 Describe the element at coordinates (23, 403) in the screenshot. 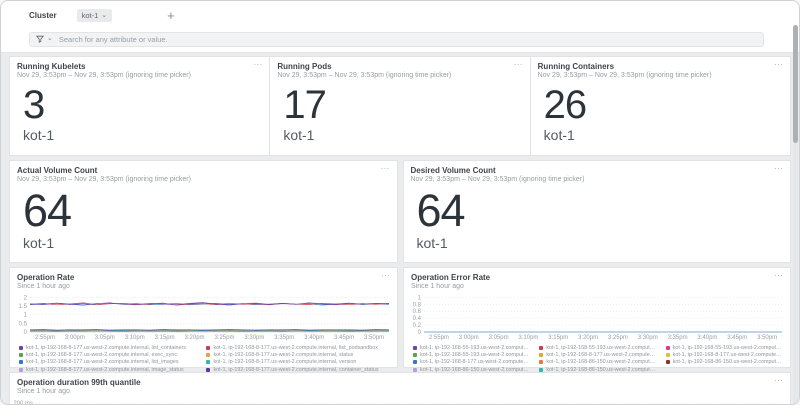

I see `svg-text: 200 ms` at that location.